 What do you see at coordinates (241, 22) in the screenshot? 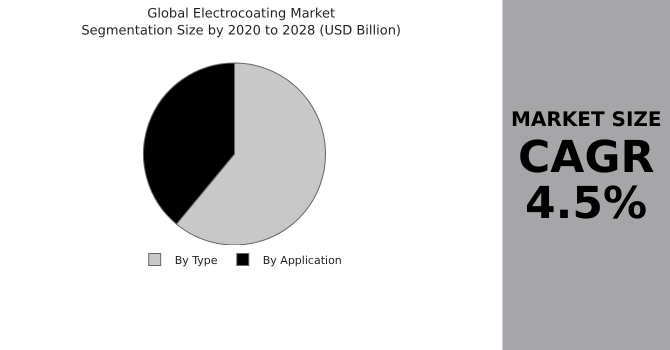
I see `chart-title: Global Electrocoating Market Segmentation Size by 2020 to 2028 (USD Billion)` at bounding box center [241, 22].